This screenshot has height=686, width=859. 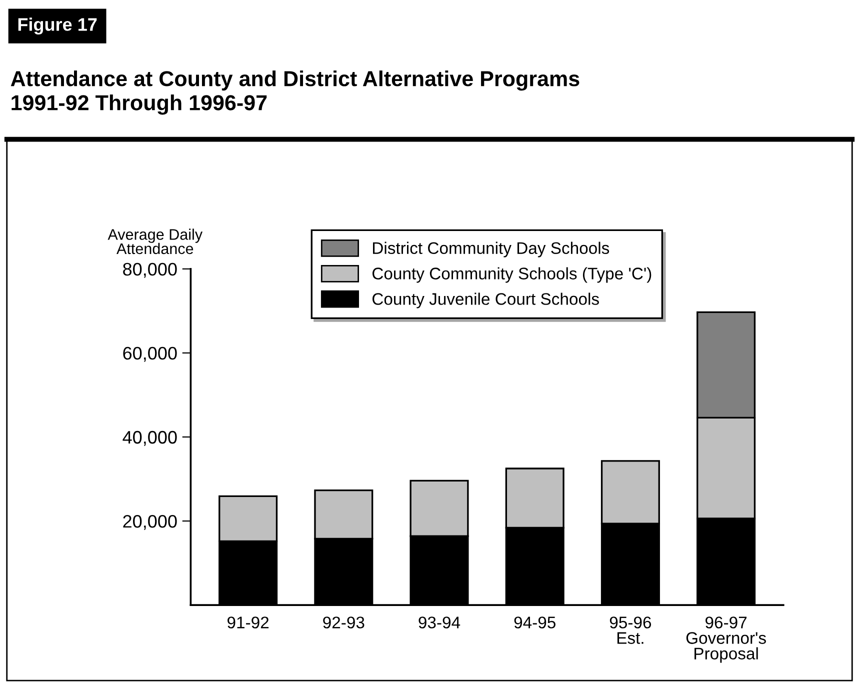 I want to click on chart-title: Attendance at County and District Alternative Programs 1991-92 Through 1996-97, so click(x=295, y=92).